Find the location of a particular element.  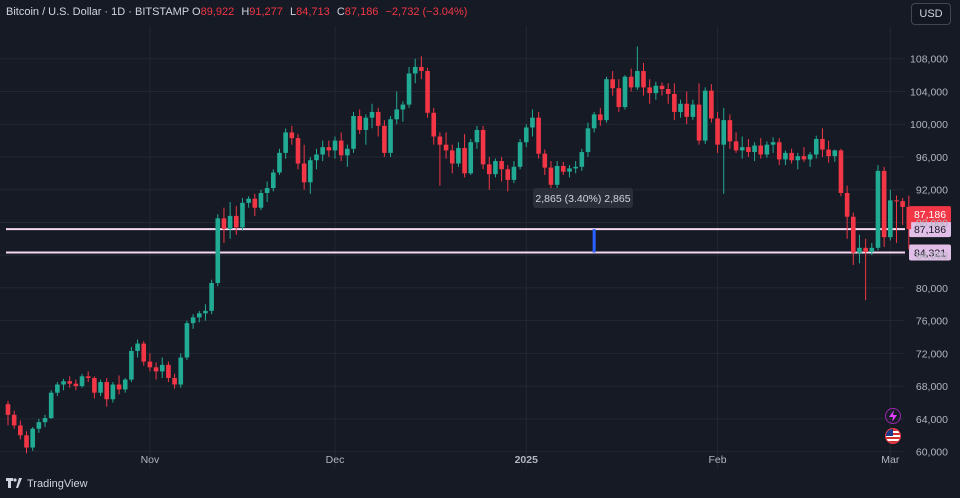

hline-label: 87,186 is located at coordinates (930, 230).